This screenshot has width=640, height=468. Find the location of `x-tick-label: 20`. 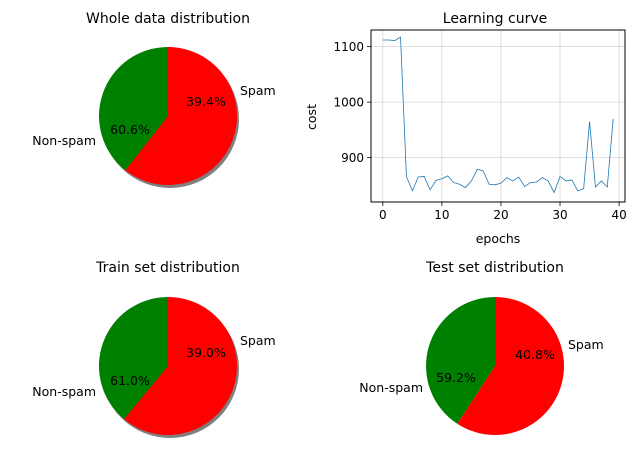

x-tick-label: 20 is located at coordinates (500, 215).